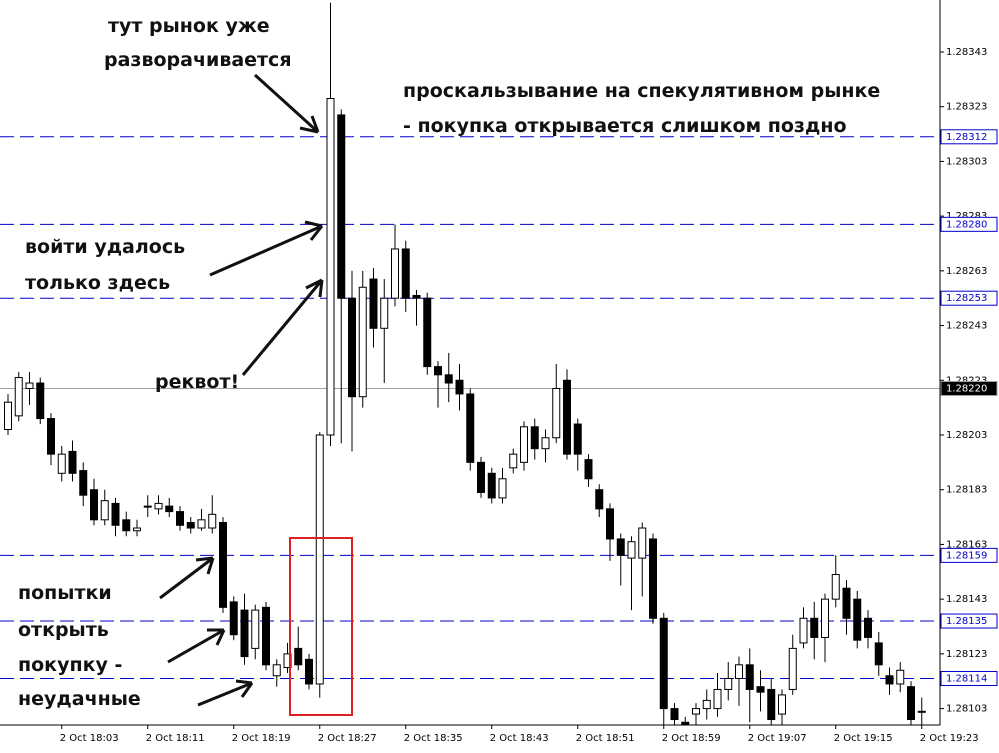 The height and width of the screenshot is (753, 999). What do you see at coordinates (625, 126) in the screenshot?
I see `annotation: - покупка открывается слишком поздно` at bounding box center [625, 126].